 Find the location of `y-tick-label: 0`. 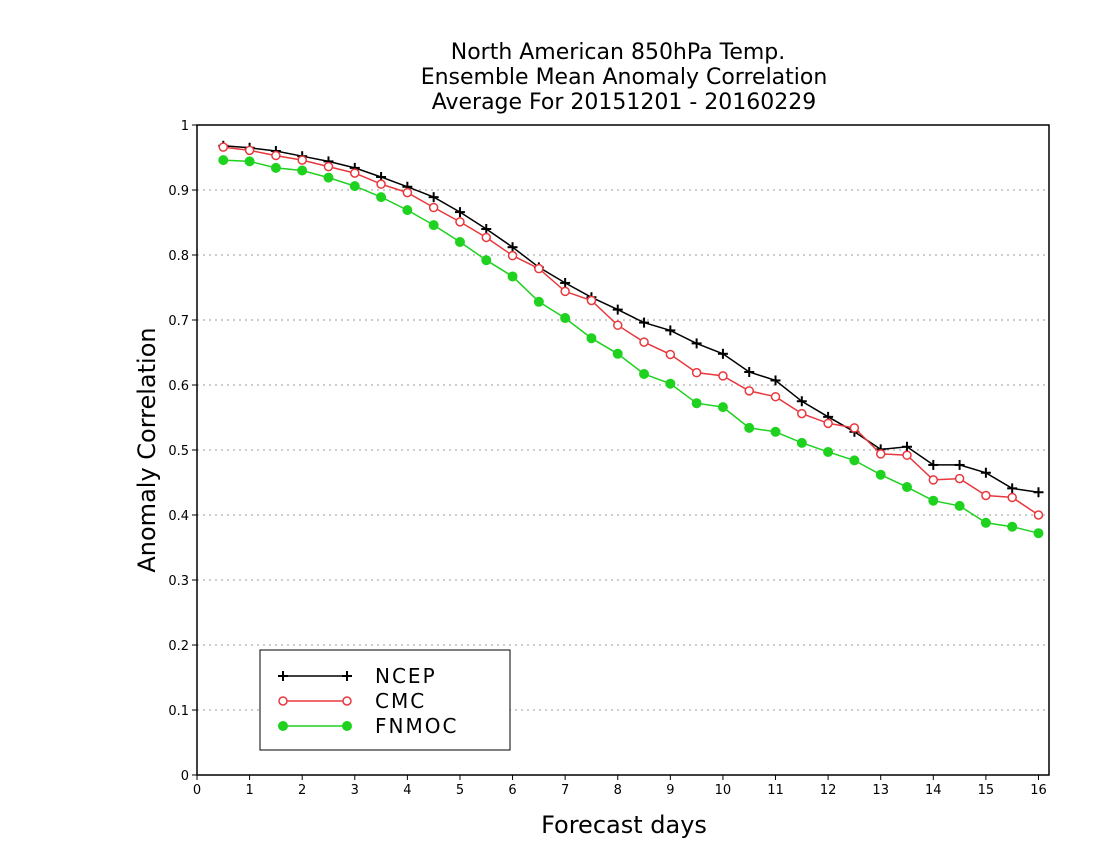

y-tick-label: 0 is located at coordinates (185, 776).